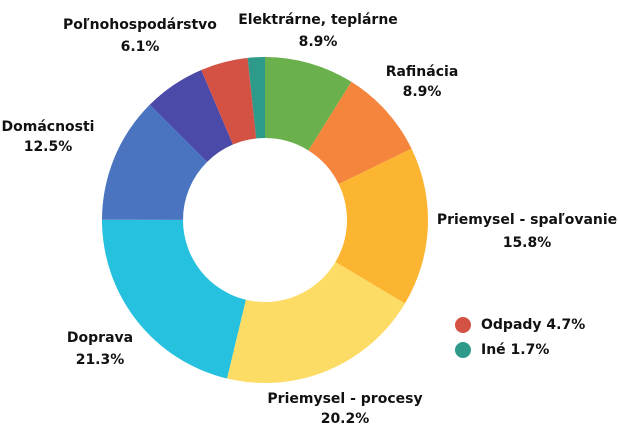  What do you see at coordinates (511, 325) in the screenshot?
I see `legend-label: Odpady` at bounding box center [511, 325].